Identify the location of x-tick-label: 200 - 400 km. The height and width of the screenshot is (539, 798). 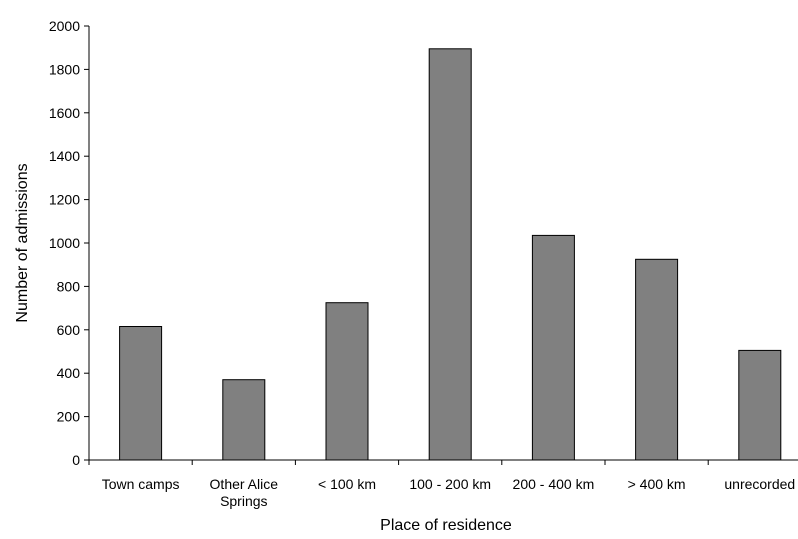
(554, 484).